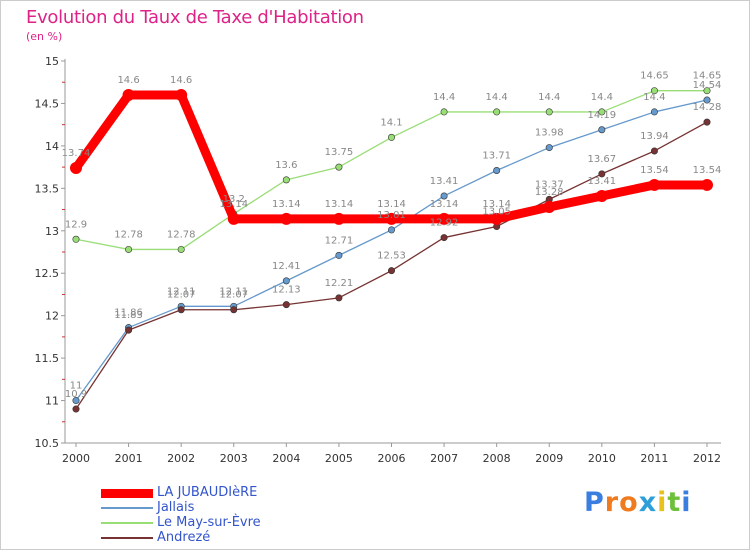  What do you see at coordinates (52, 401) in the screenshot?
I see `y-tick-label: 11` at bounding box center [52, 401].